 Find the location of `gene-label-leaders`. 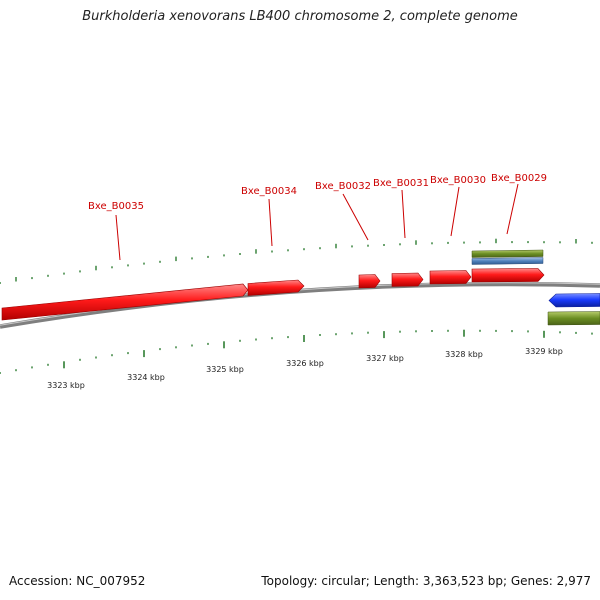

gene-label-leaders is located at coordinates (317, 222).